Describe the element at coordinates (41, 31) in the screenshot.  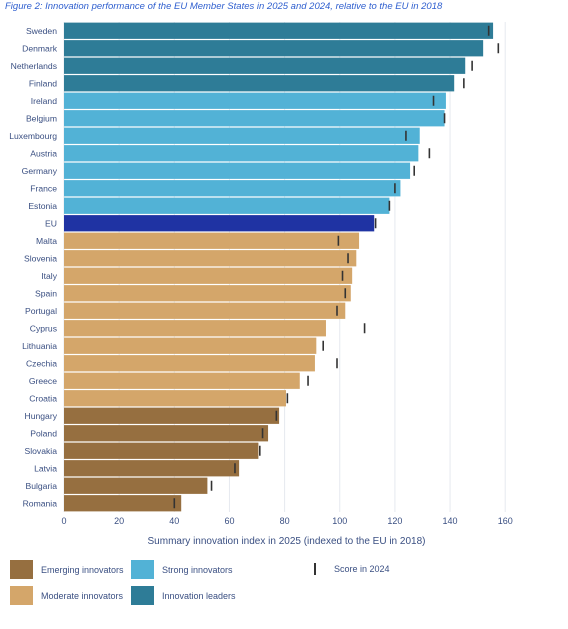
I see `category-label: Sweden` at that location.